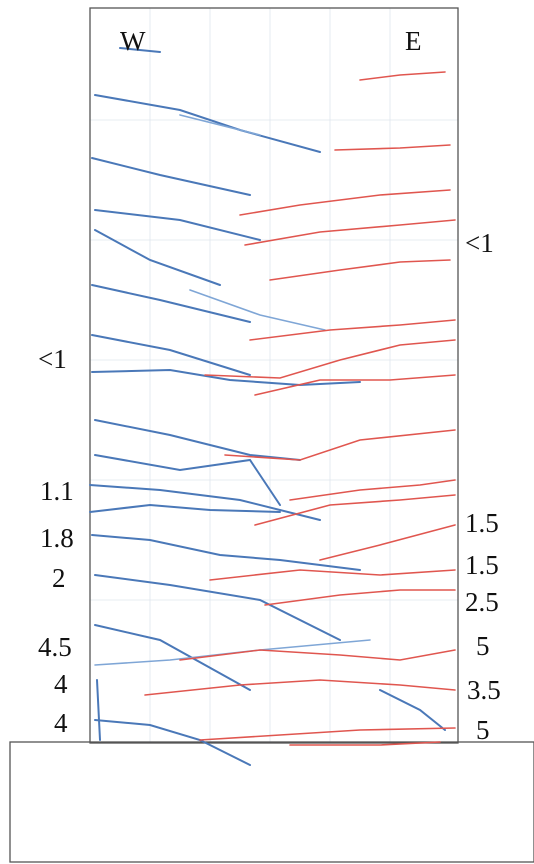  Describe the element at coordinates (484, 690) in the screenshot. I see `right-label: 3.5` at that location.